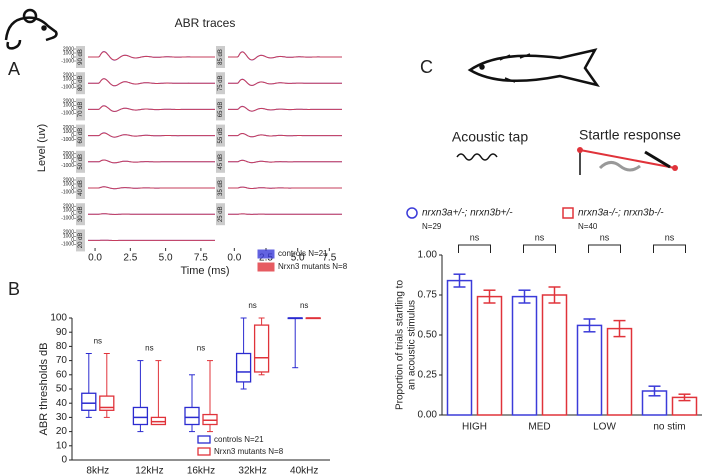 The height and width of the screenshot is (475, 711). I want to click on level-label: 75 dB, so click(221, 83).